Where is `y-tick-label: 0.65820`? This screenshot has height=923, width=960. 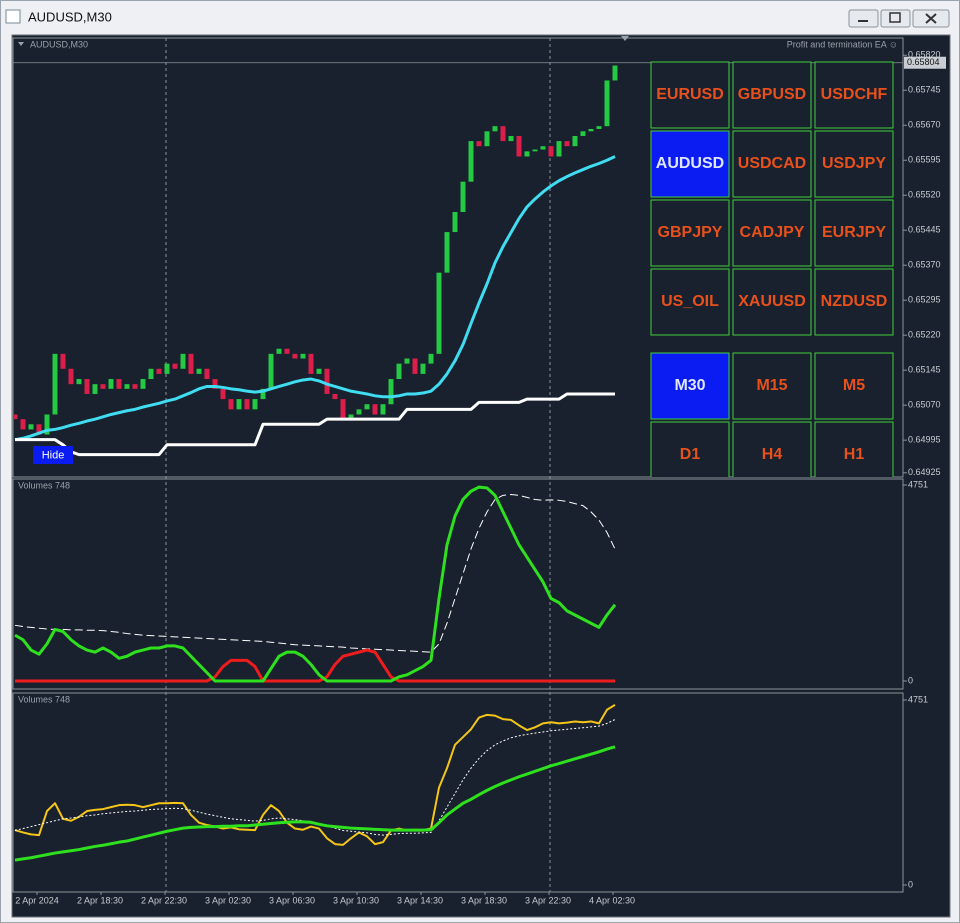
y-tick-label: 0.65820 is located at coordinates (924, 55).